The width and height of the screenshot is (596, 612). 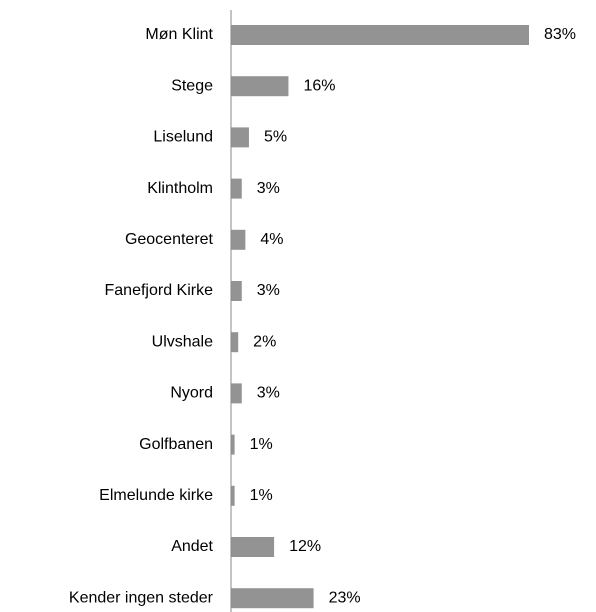 I want to click on category-label: Geocenteret, so click(x=169, y=239).